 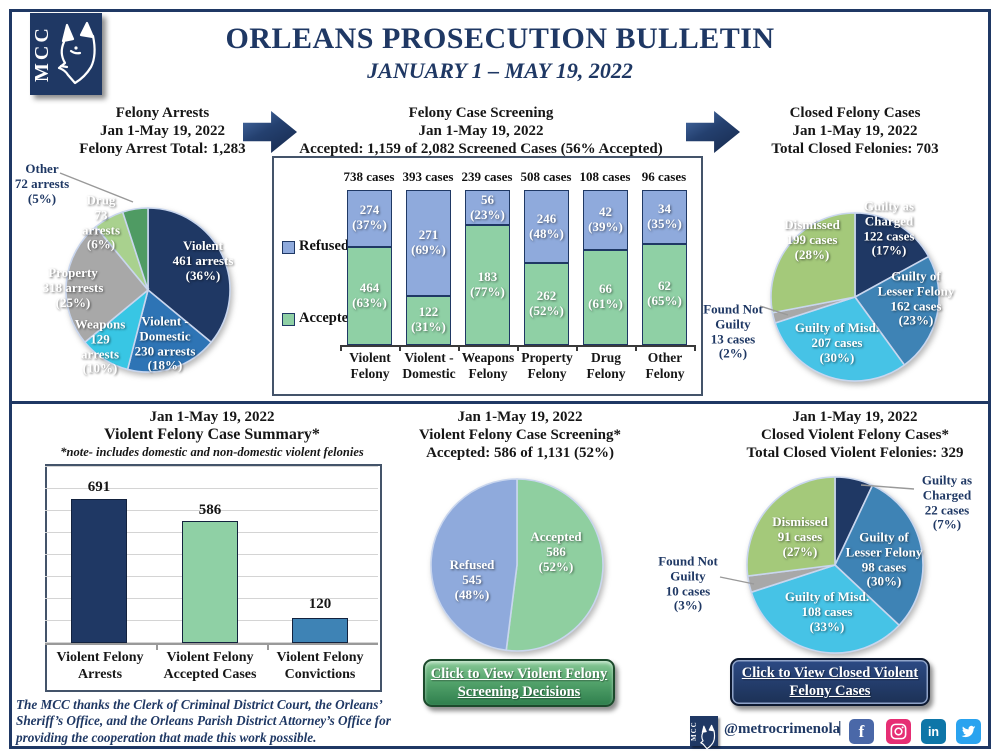 I want to click on closed-violent-dates: Jan 1-May 19, 2022, so click(x=855, y=417).